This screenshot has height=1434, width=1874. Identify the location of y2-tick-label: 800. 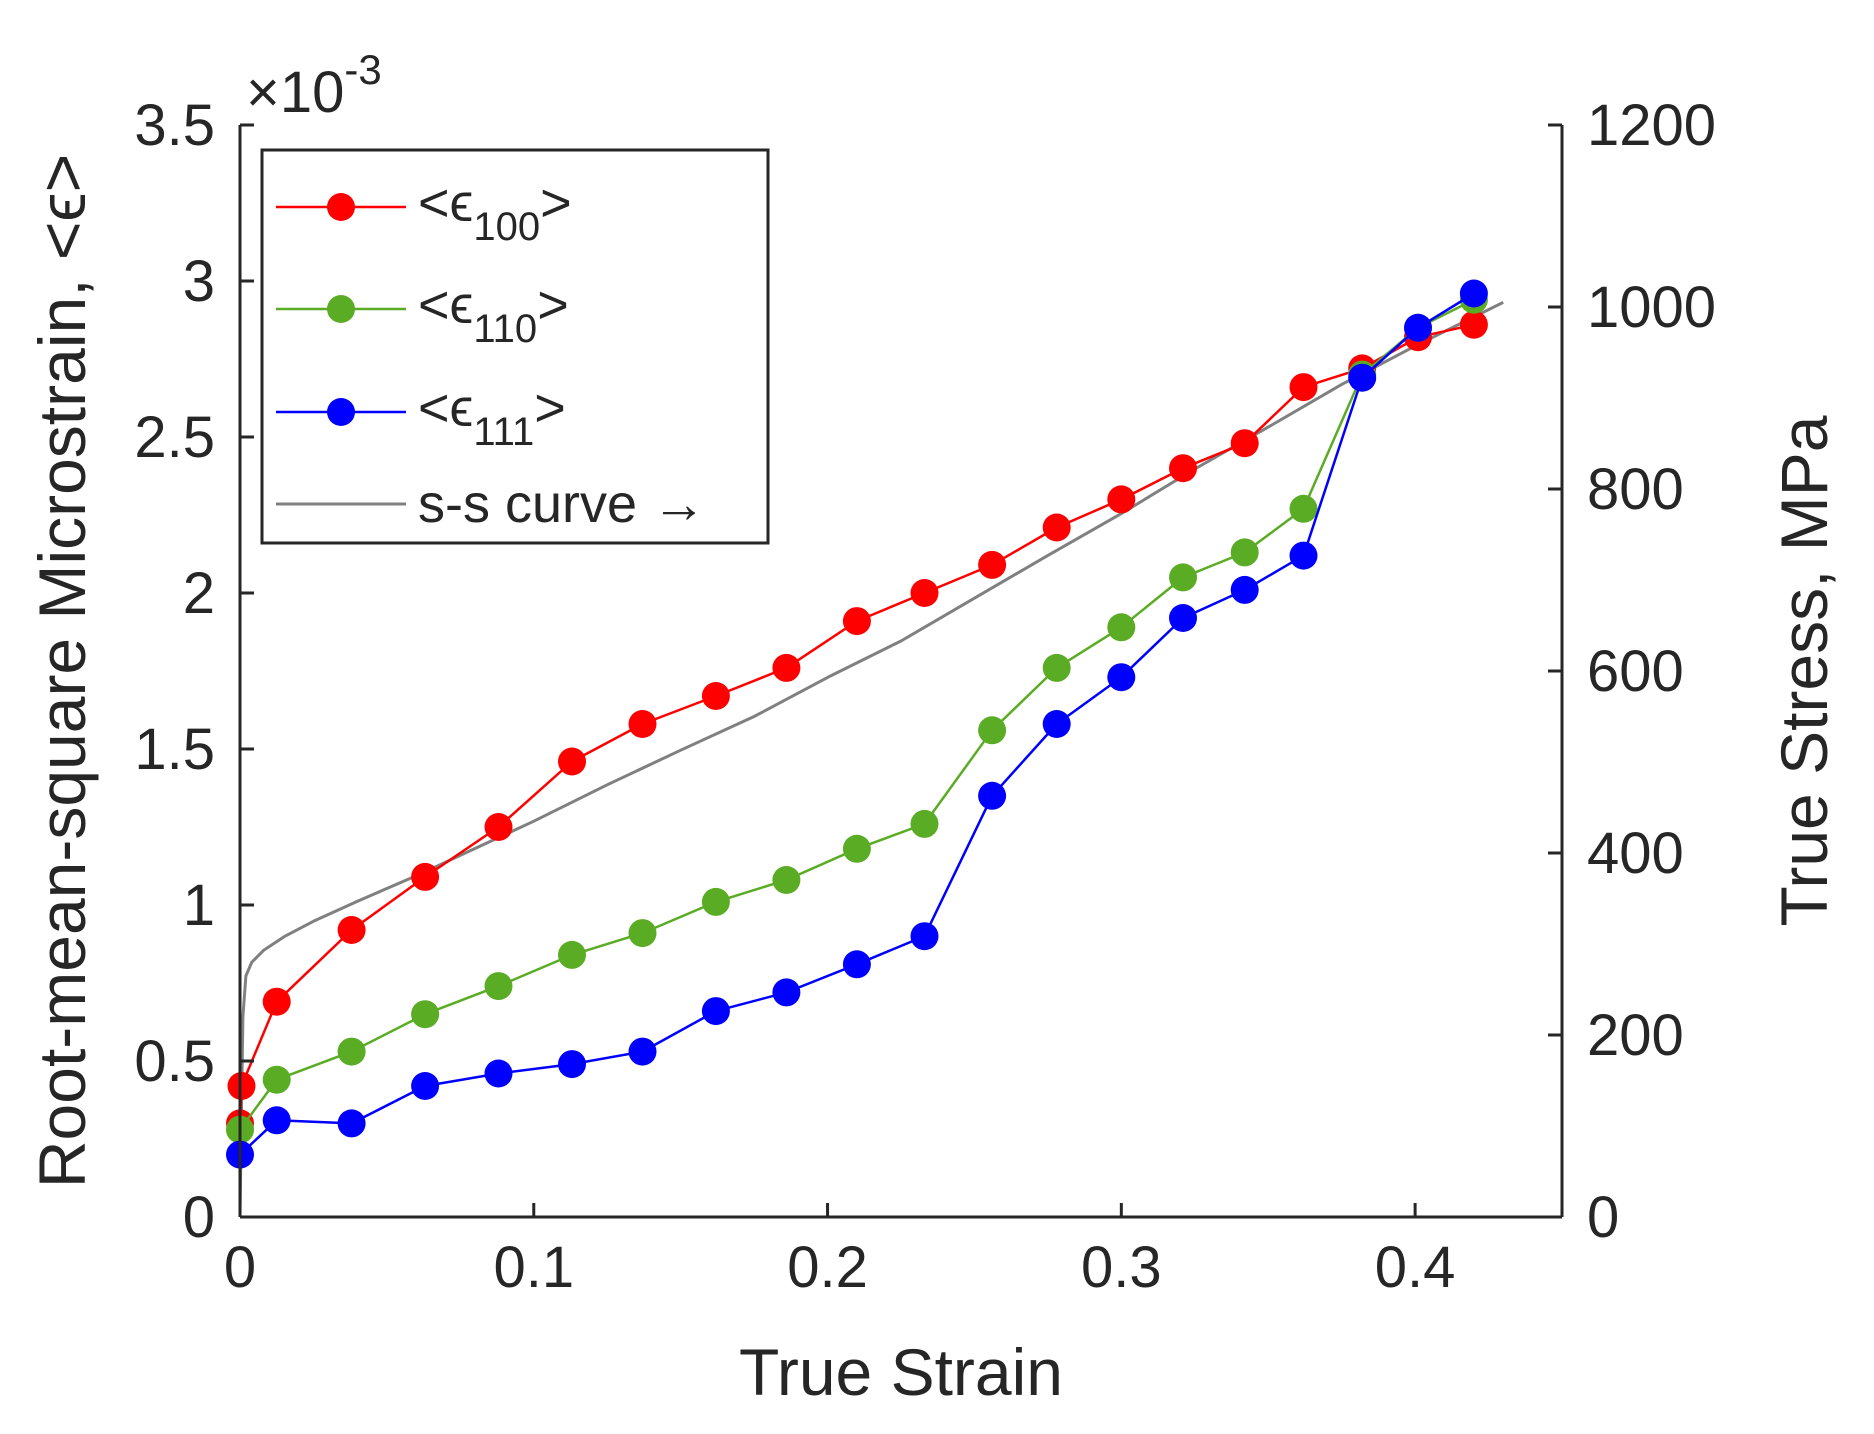
(1635, 489).